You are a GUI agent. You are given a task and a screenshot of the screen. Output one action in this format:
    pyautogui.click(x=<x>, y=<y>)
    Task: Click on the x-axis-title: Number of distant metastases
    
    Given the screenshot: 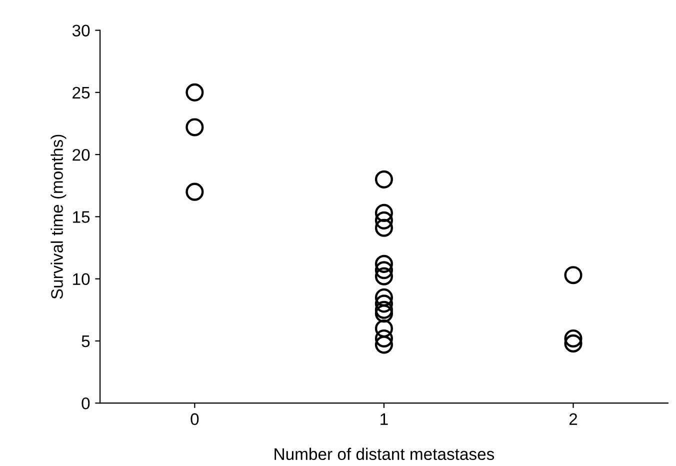 What is the action you would take?
    pyautogui.click(x=384, y=454)
    